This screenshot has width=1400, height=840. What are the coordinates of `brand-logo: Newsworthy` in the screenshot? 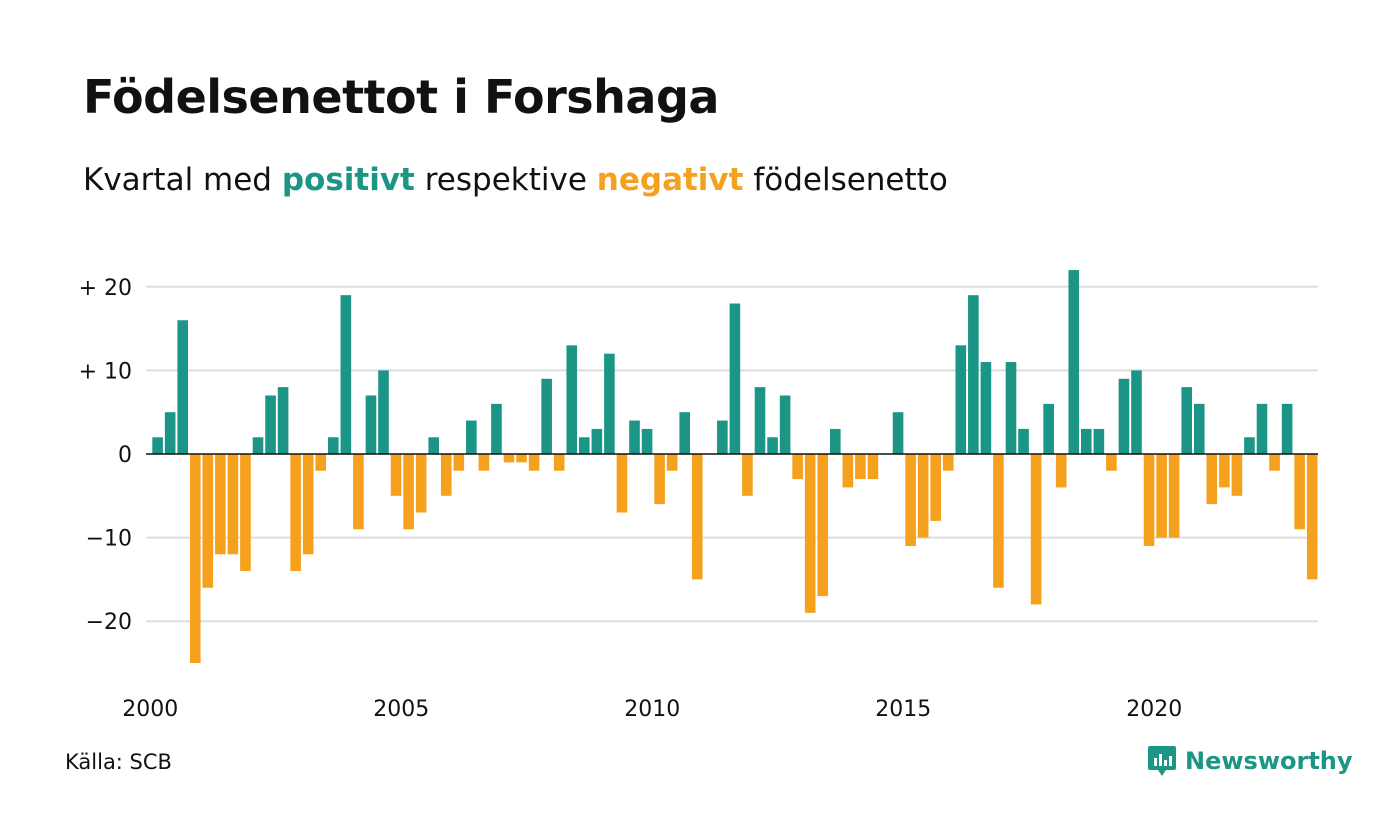 It's located at (1250, 761).